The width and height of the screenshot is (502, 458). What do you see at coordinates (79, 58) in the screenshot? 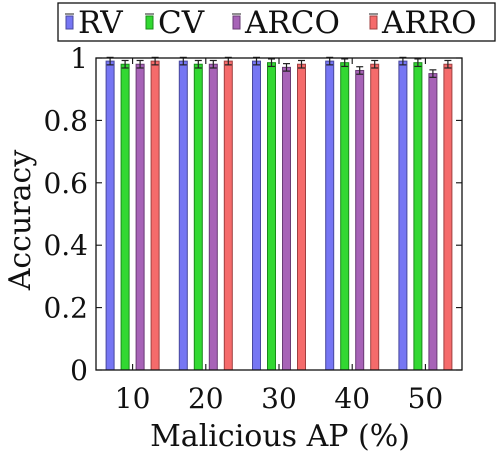
I see `y-tick-label: 1` at bounding box center [79, 58].